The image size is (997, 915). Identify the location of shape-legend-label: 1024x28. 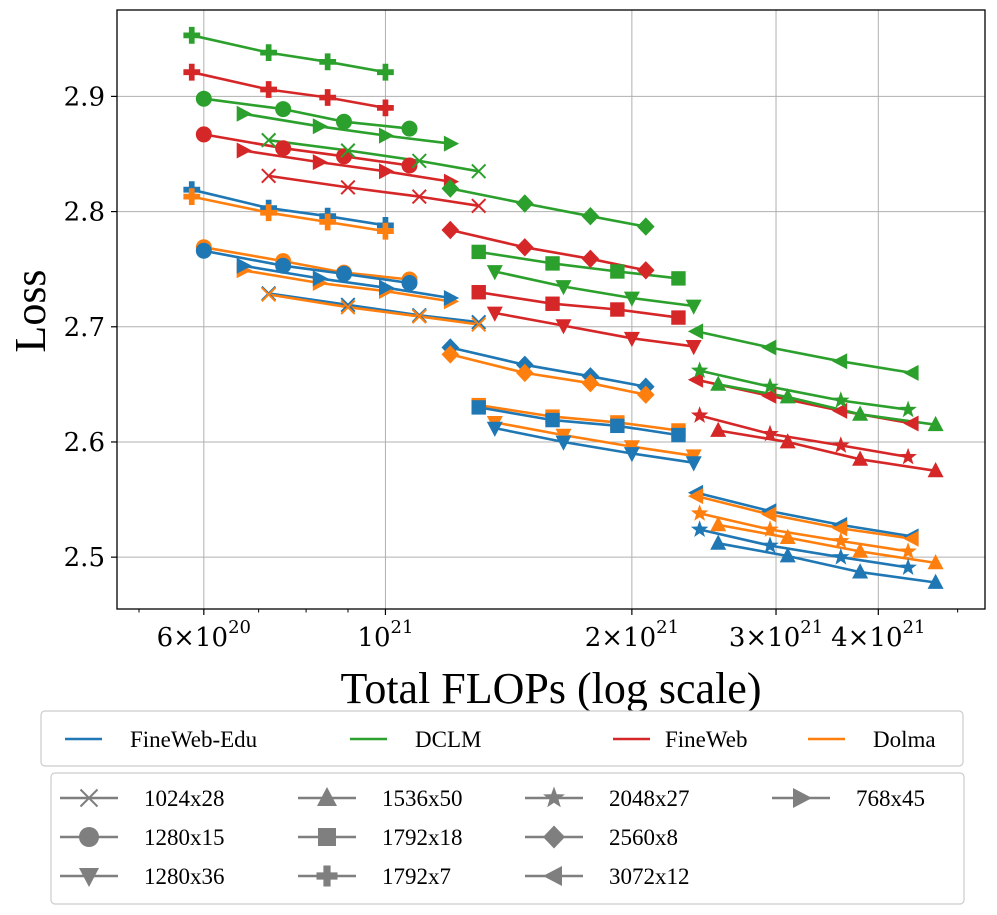
(184, 798).